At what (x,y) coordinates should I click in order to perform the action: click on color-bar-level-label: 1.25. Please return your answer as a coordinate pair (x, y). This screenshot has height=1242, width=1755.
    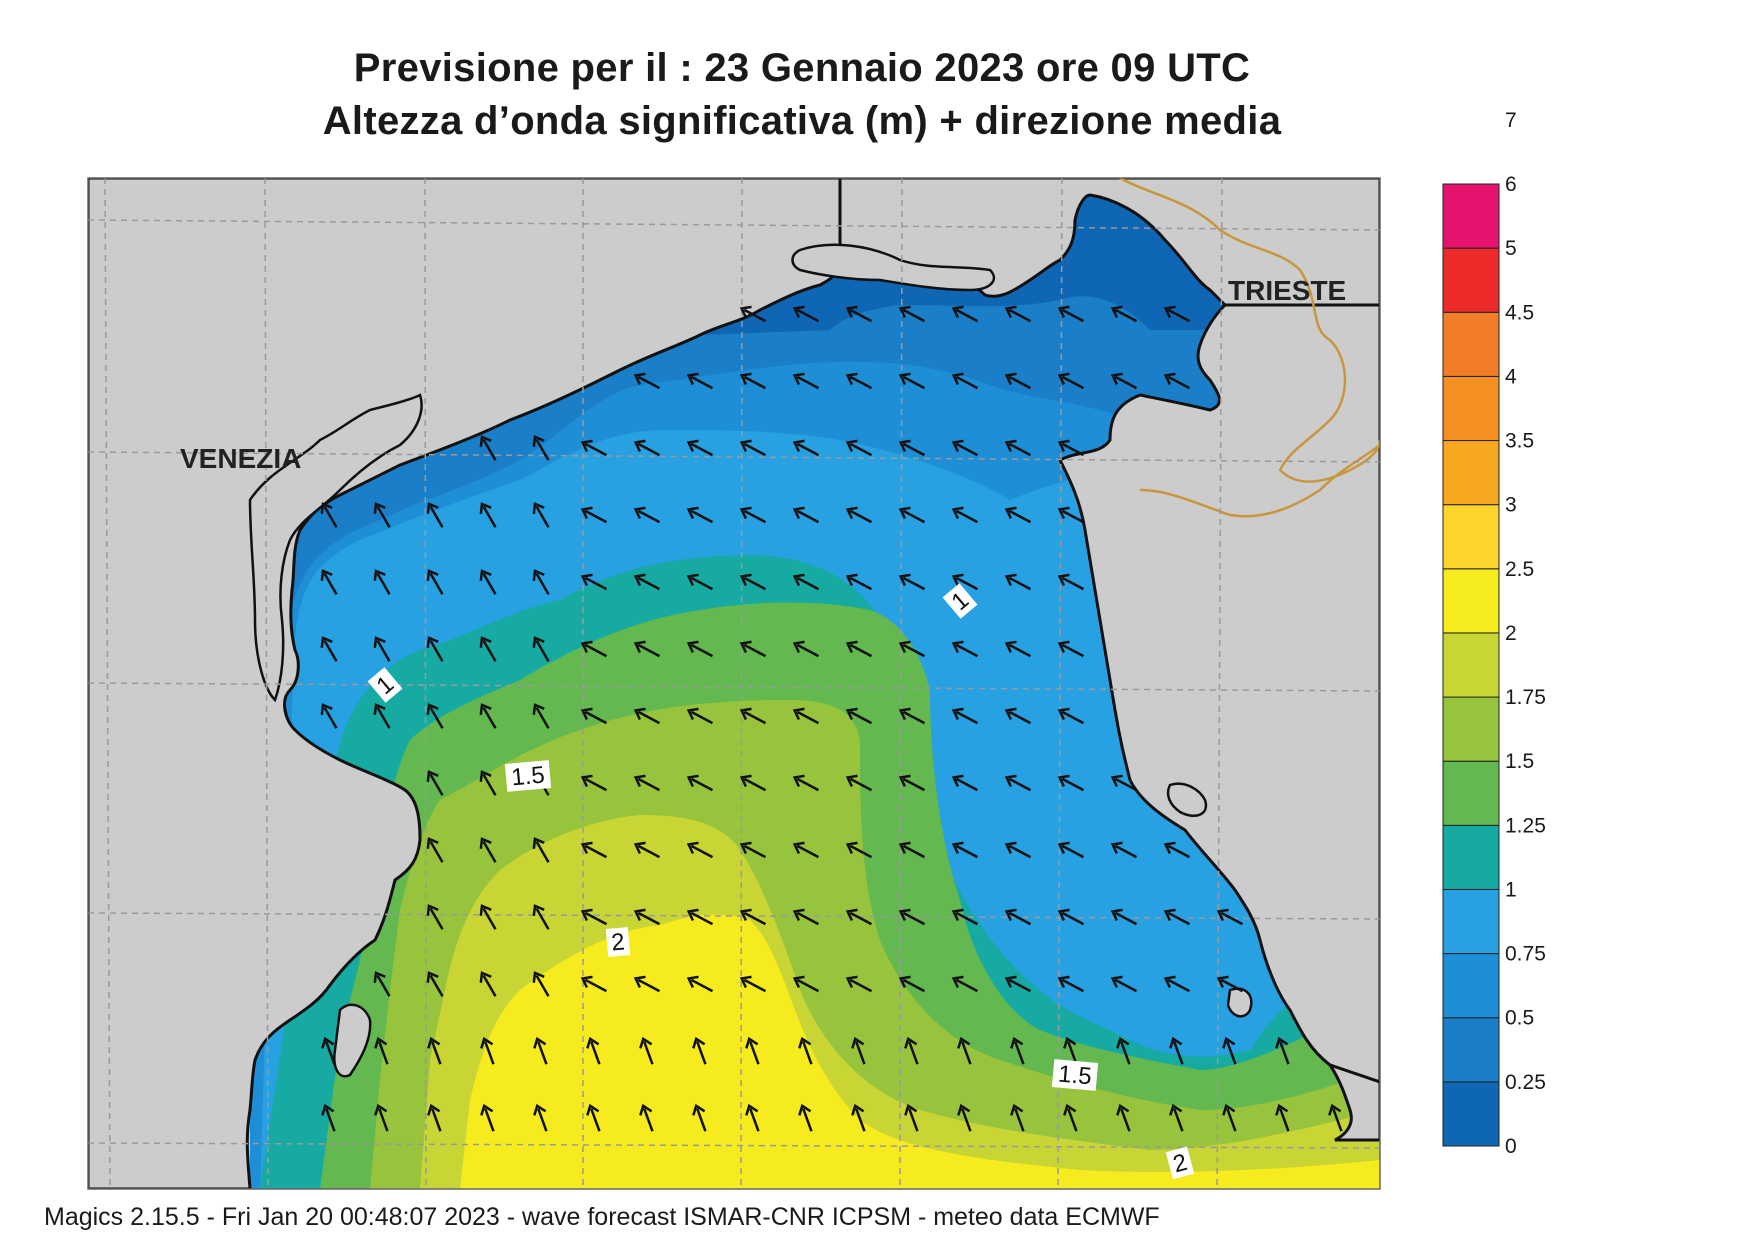
    Looking at the image, I should click on (1525, 825).